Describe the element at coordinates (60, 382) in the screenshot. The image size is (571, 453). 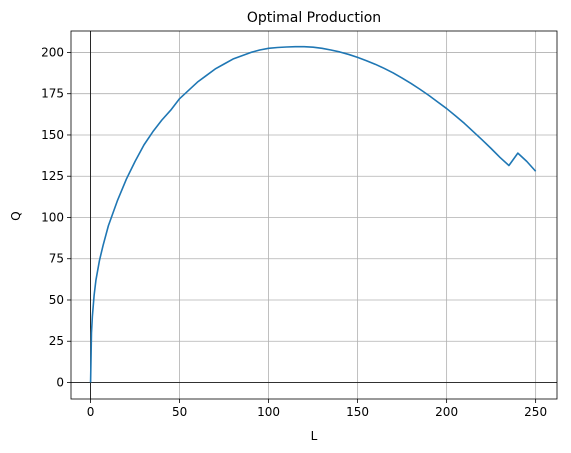
I see `y-tick-label: 0` at that location.